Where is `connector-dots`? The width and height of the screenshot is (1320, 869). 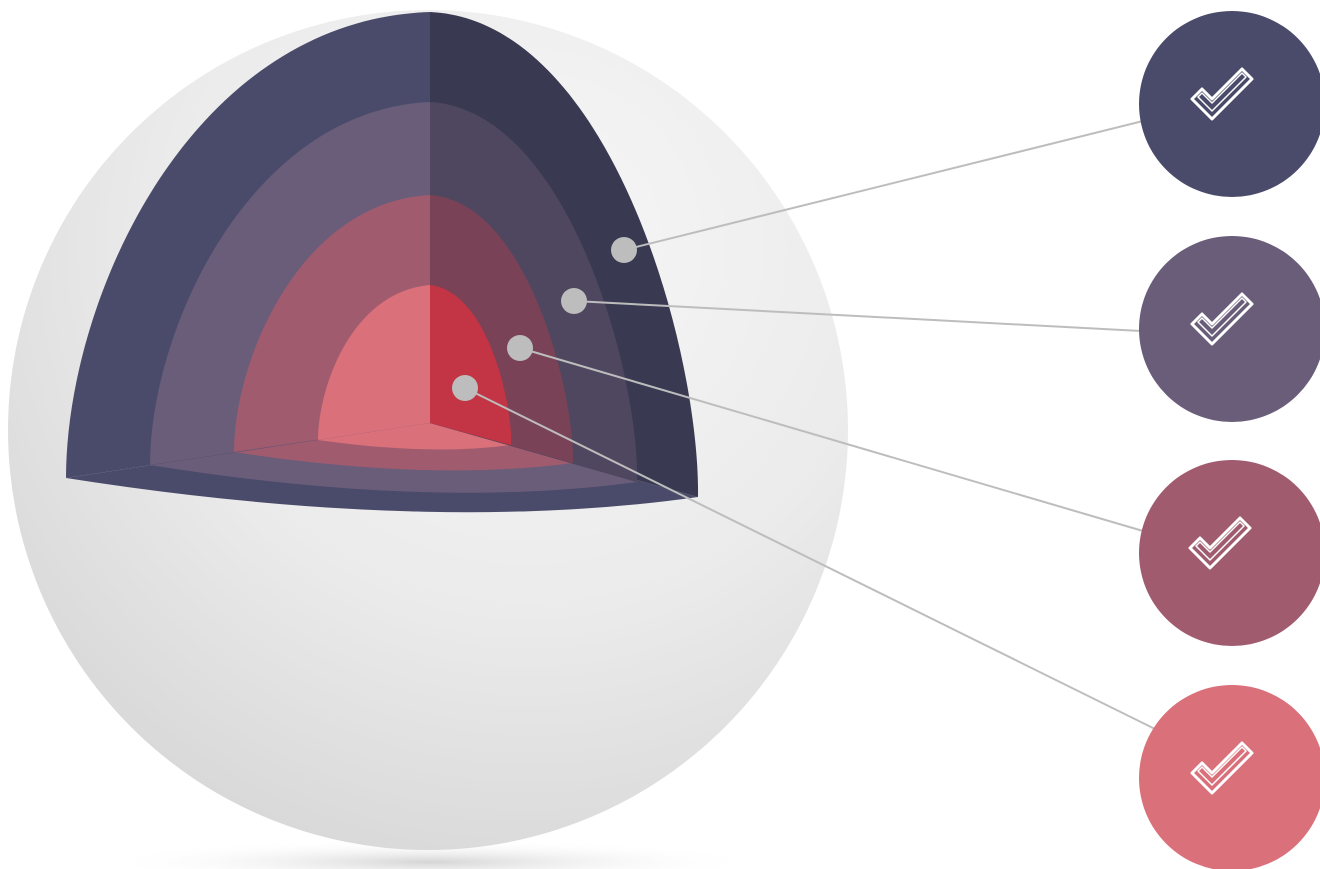 connector-dots is located at coordinates (544, 319).